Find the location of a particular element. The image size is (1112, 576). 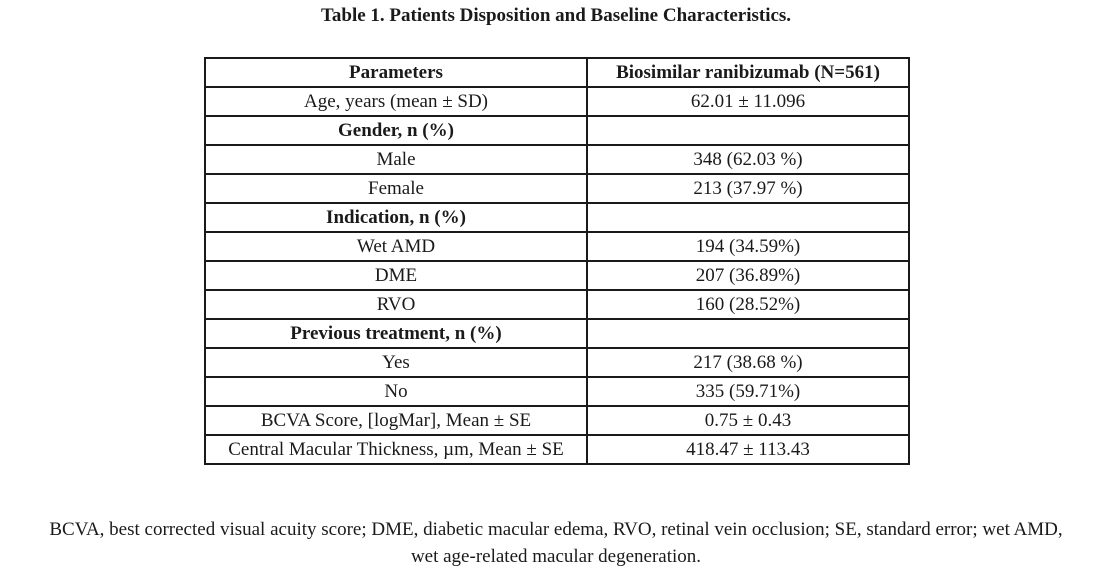

footnote-line-2: wet age-related macular degeneration. is located at coordinates (556, 556).